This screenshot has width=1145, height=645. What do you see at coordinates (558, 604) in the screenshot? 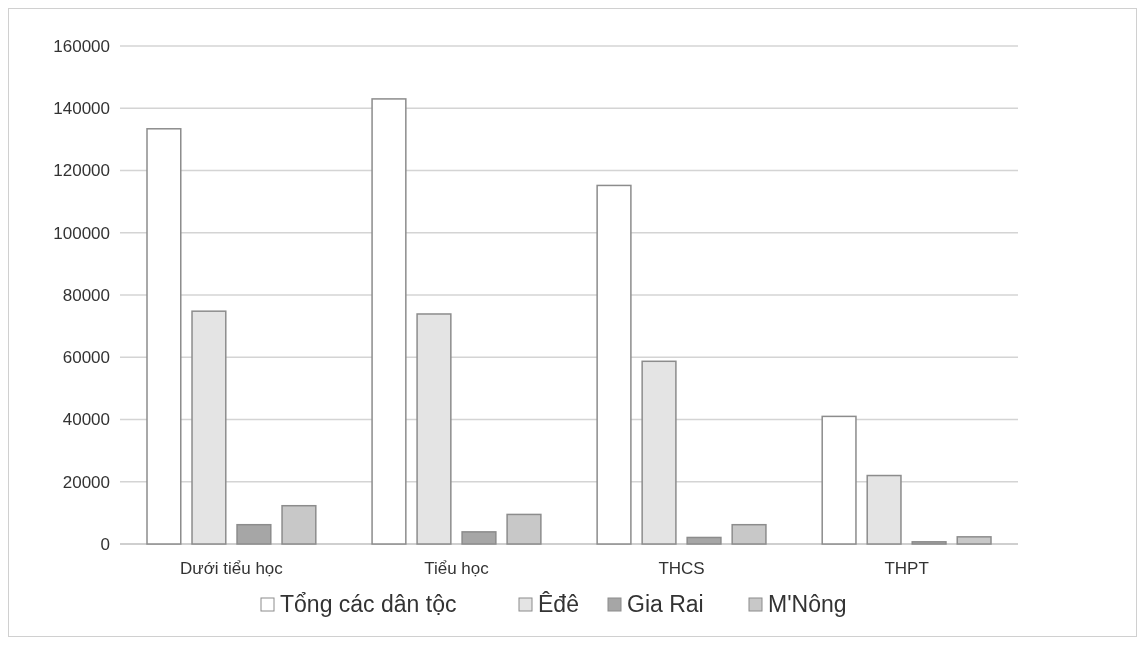
I see `legend-label: Êđê` at bounding box center [558, 604].